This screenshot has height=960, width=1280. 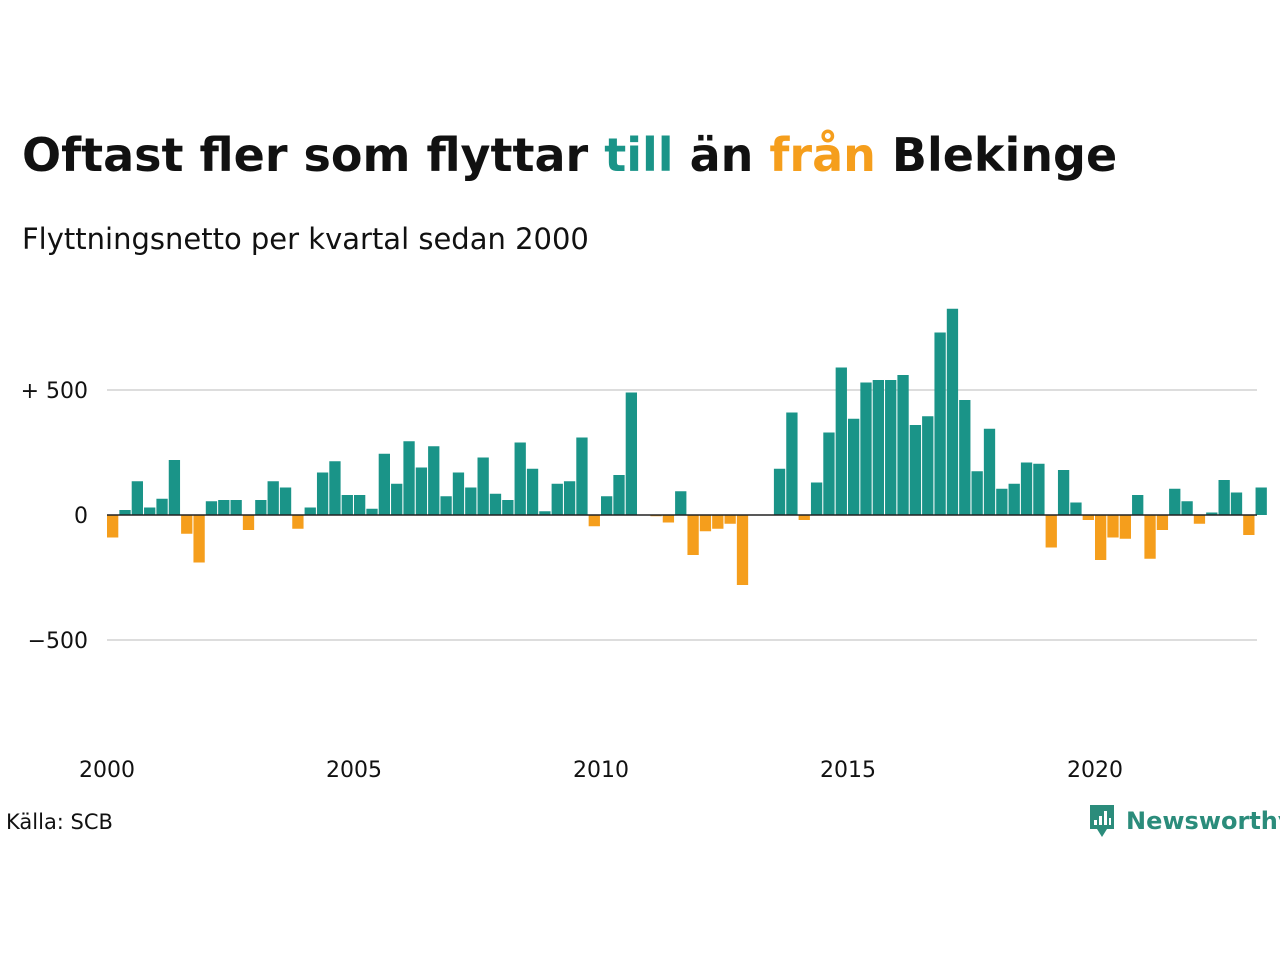 What do you see at coordinates (721, 155) in the screenshot?
I see `title-part-2: än` at bounding box center [721, 155].